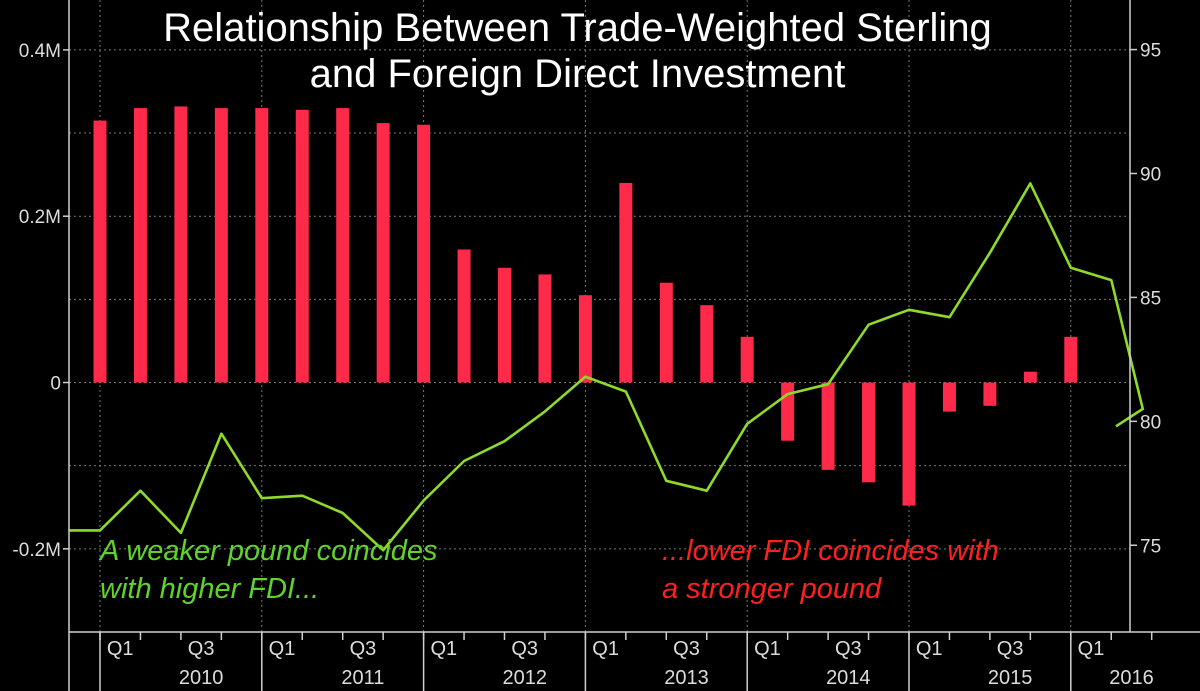 The image size is (1200, 691). I want to click on red-annotation-line-2: a stronger pound, so click(772, 589).